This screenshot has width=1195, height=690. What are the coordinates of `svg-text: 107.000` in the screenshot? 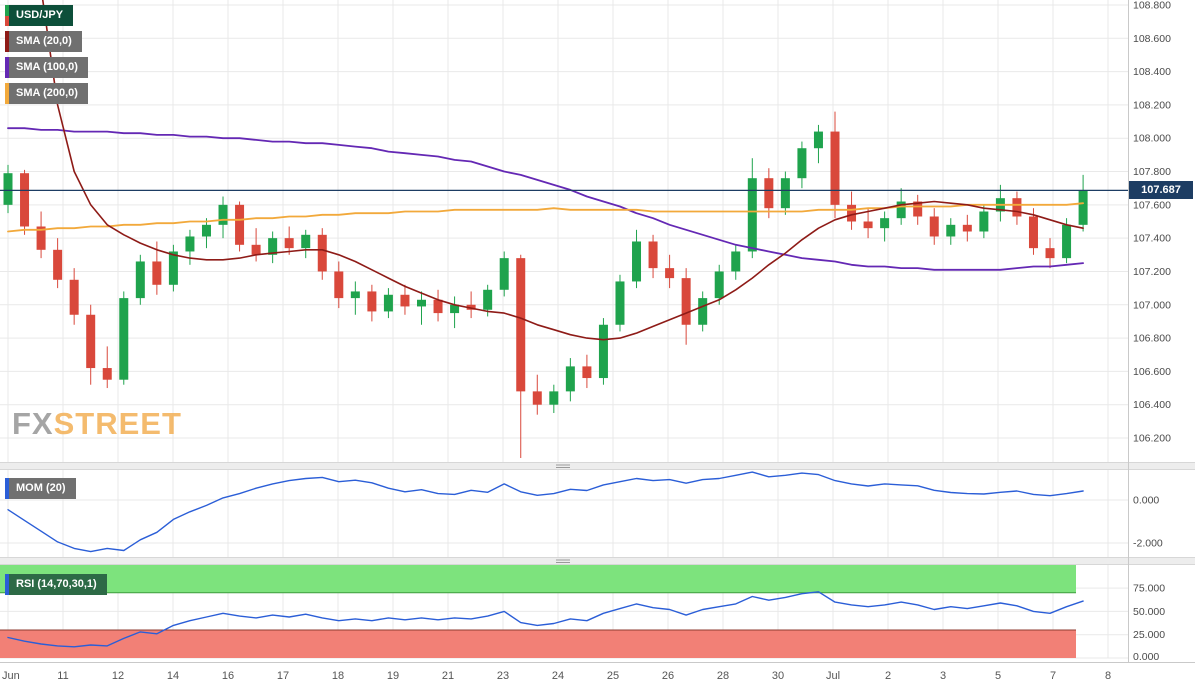 It's located at (1152, 305).